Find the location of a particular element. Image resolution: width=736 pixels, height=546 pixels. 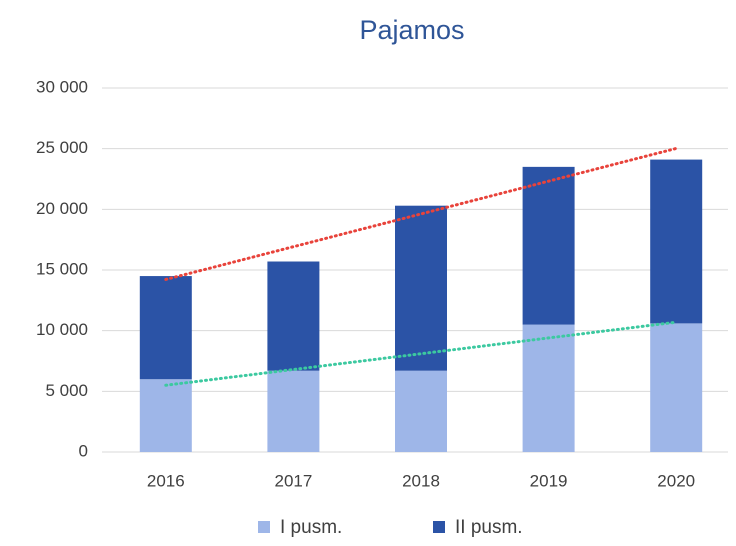

y-tick-label: 10 000 is located at coordinates (62, 329).